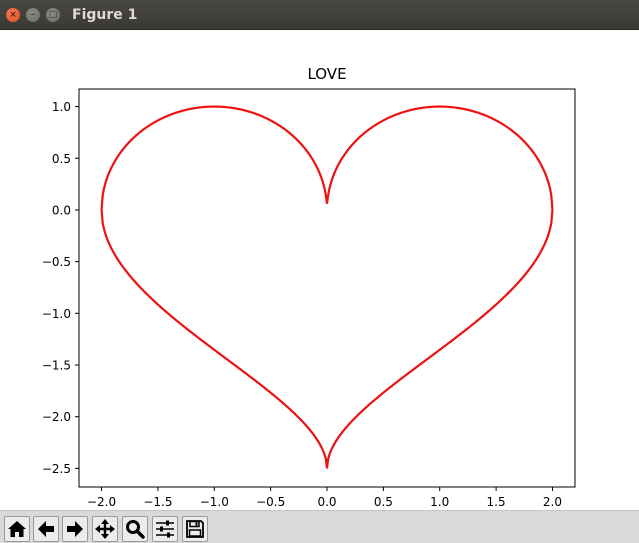 The image size is (639, 543). I want to click on forward-arrow-icon, so click(75, 529).